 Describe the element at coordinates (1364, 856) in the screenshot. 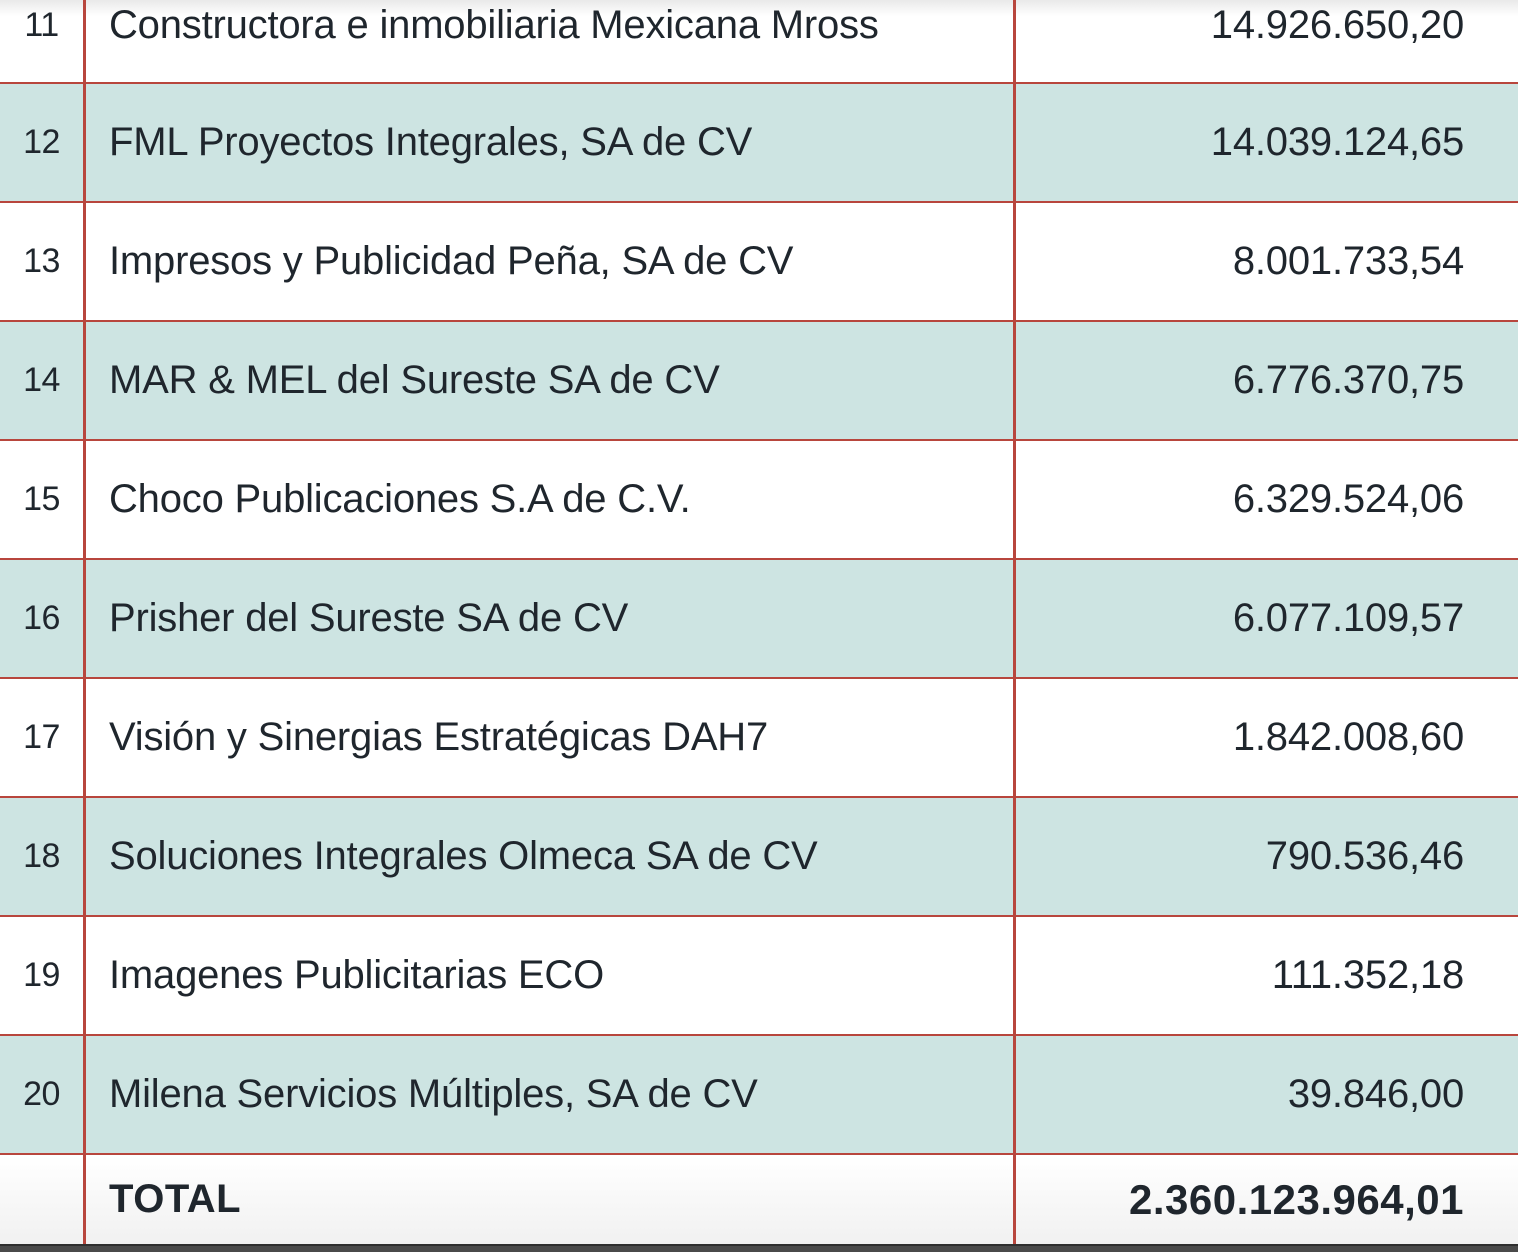

I see `amount-value: 790.536,46` at that location.